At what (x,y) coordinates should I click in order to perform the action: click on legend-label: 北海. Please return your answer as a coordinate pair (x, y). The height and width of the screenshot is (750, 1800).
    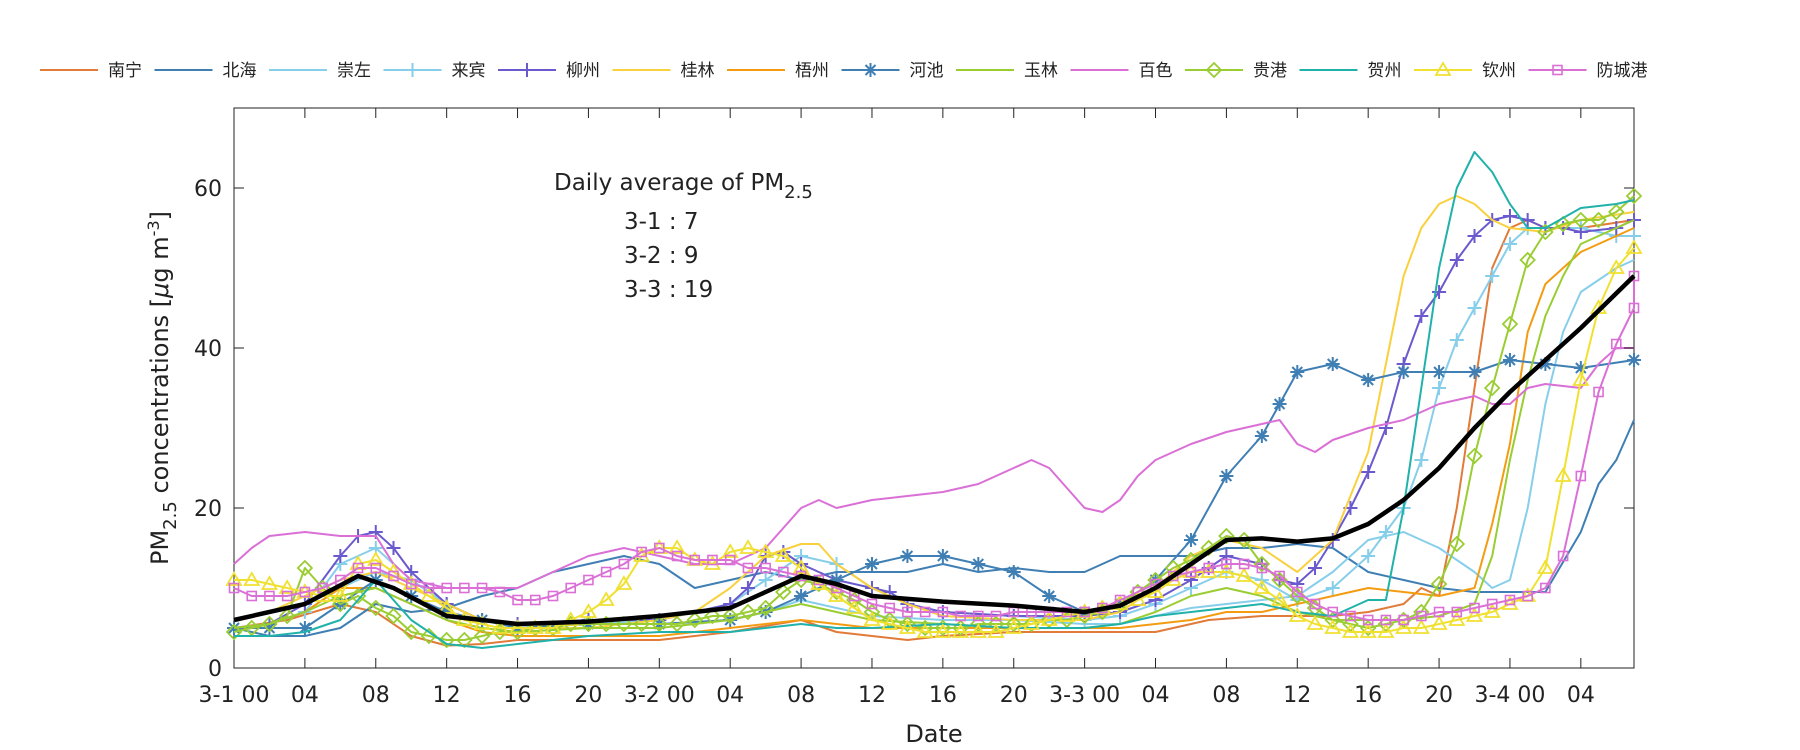
    Looking at the image, I should click on (240, 71).